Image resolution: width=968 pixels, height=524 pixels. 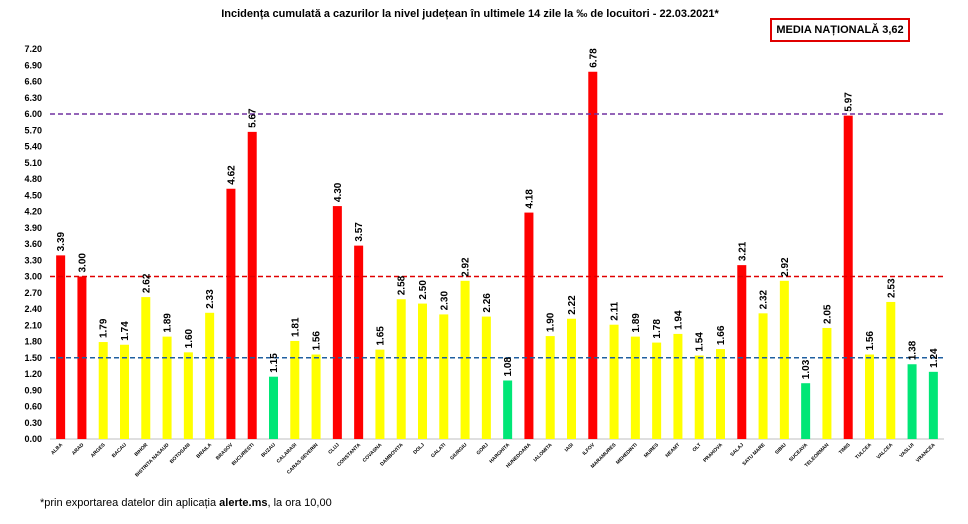 What do you see at coordinates (146, 283) in the screenshot?
I see `data-label: 2.62` at bounding box center [146, 283].